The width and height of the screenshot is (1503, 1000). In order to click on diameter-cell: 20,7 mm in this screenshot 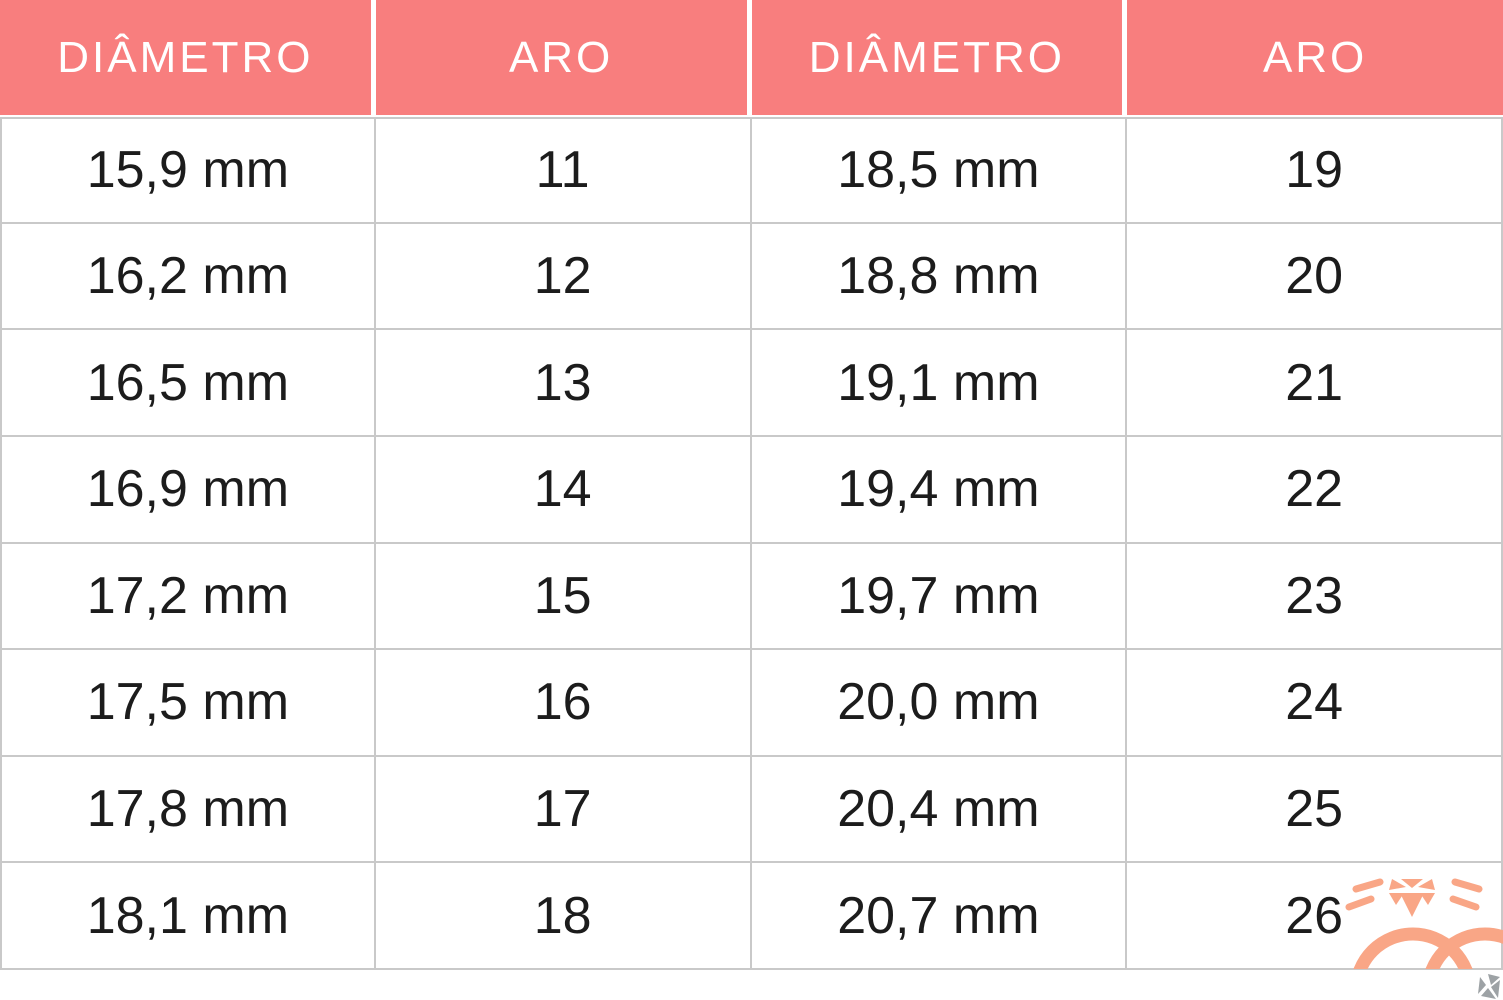, I will do `click(939, 916)`.